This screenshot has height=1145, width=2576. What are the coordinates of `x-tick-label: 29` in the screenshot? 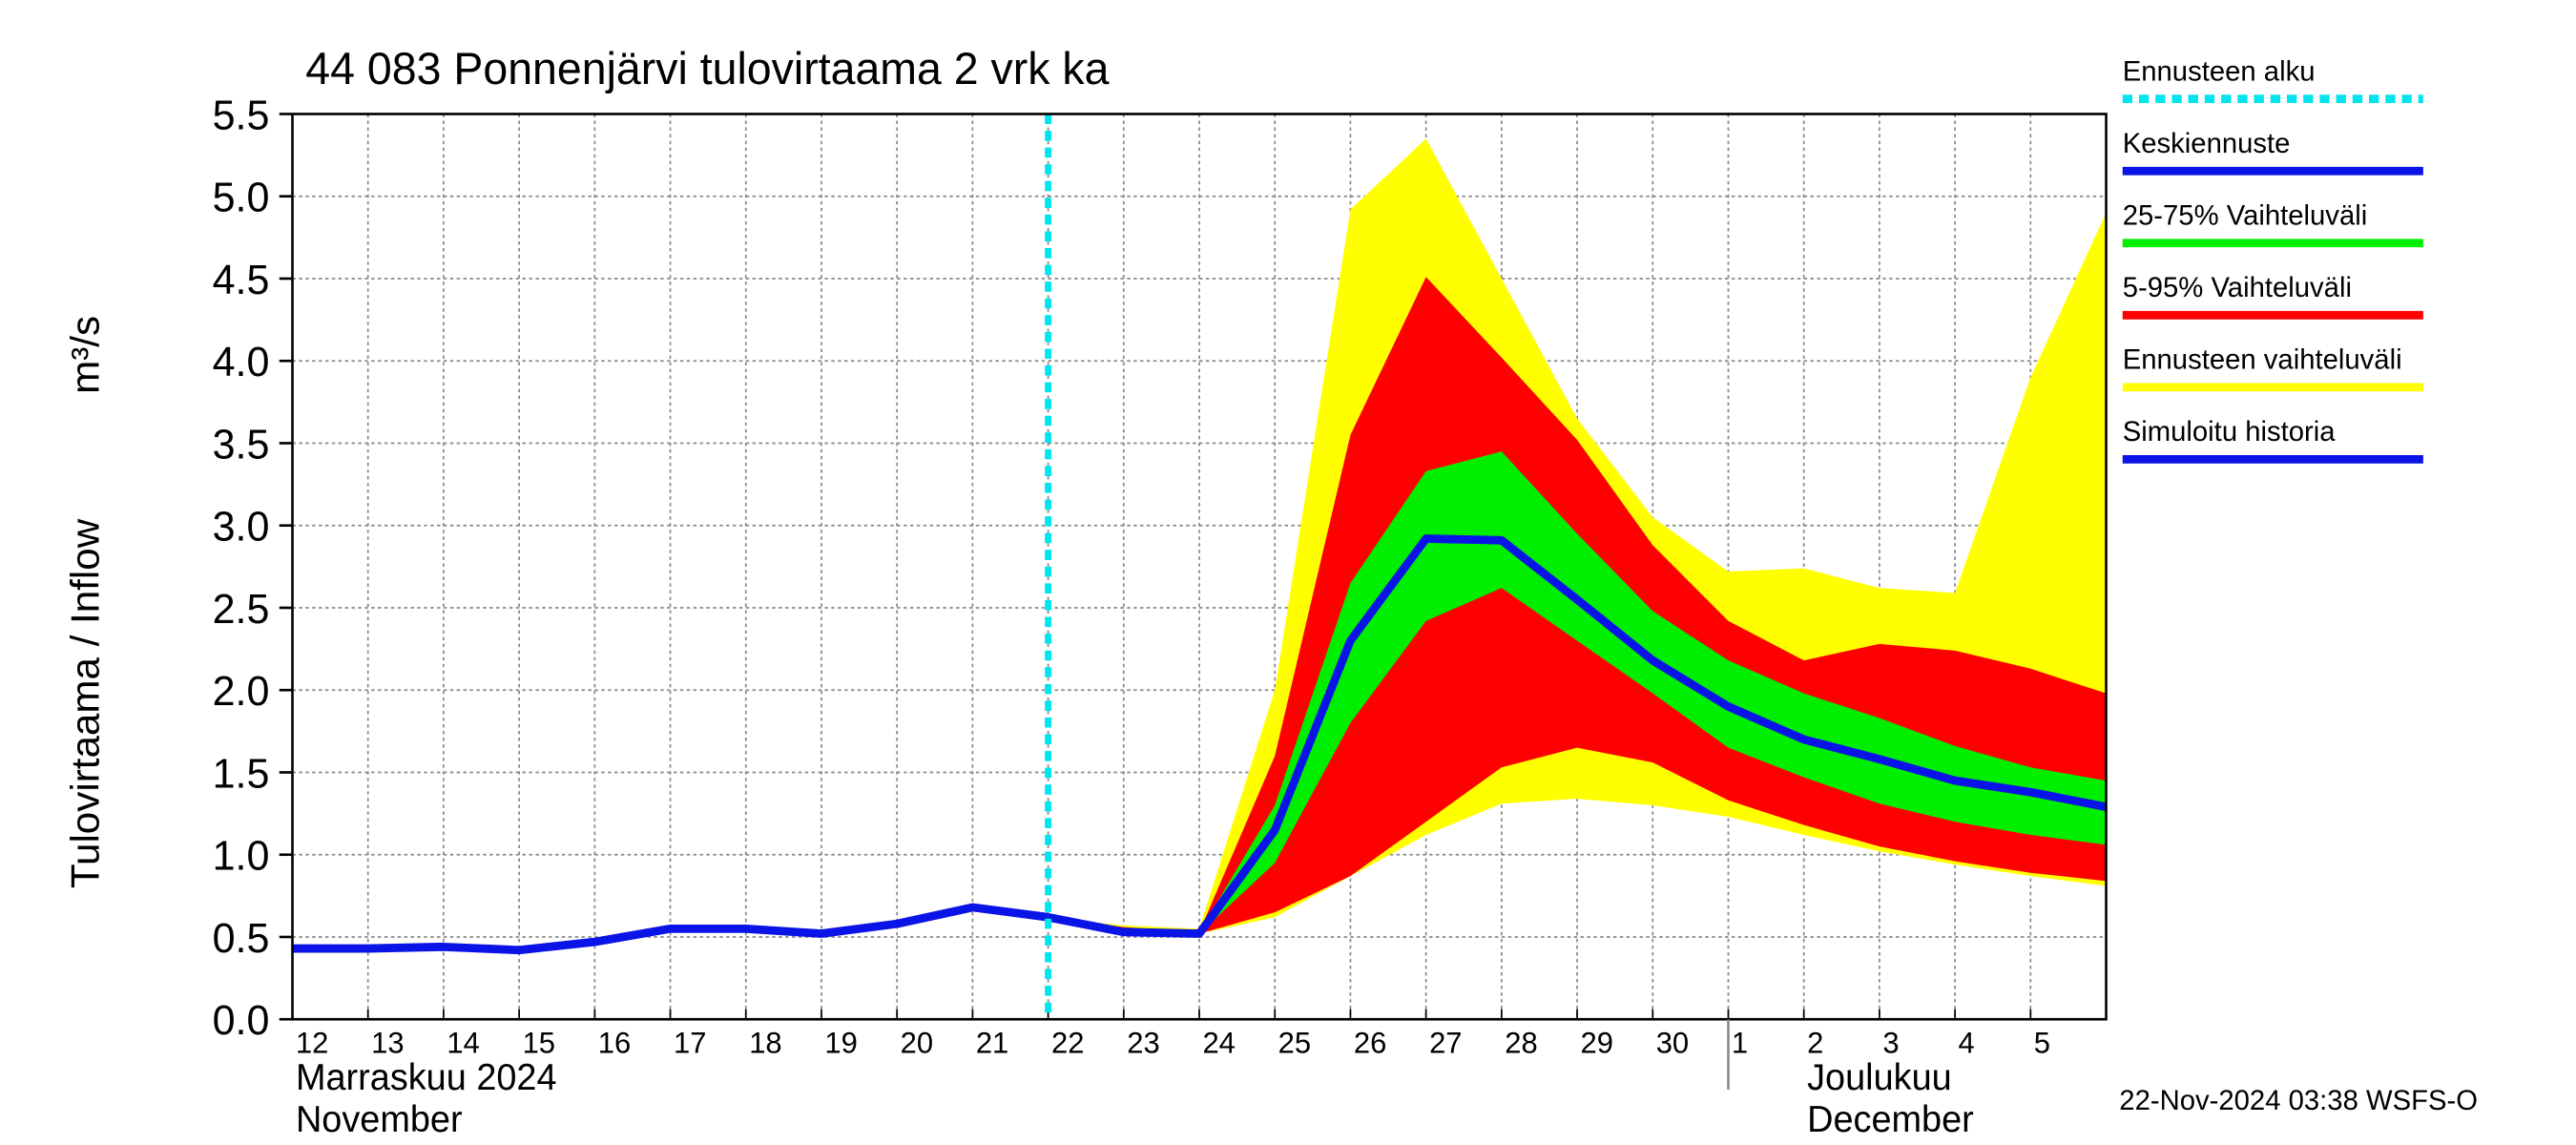 It's located at (1597, 1042).